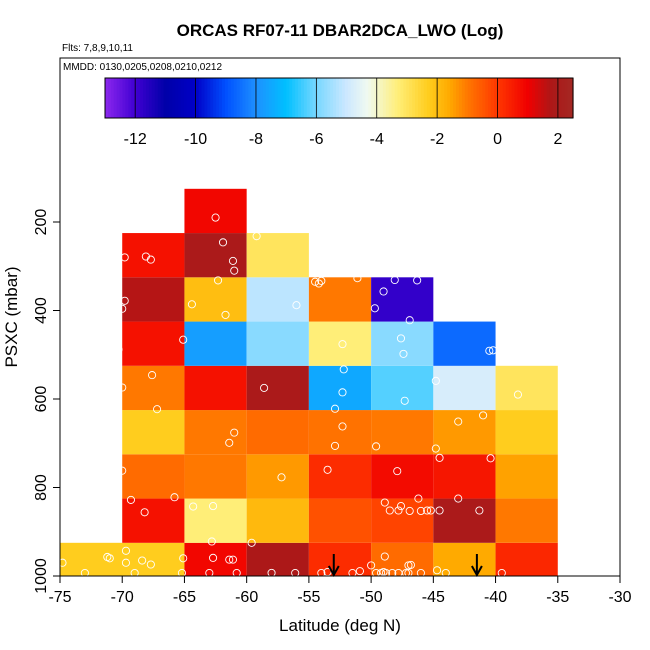 This screenshot has height=650, width=650. Describe the element at coordinates (433, 597) in the screenshot. I see `x-tick-label-6: -45` at that location.